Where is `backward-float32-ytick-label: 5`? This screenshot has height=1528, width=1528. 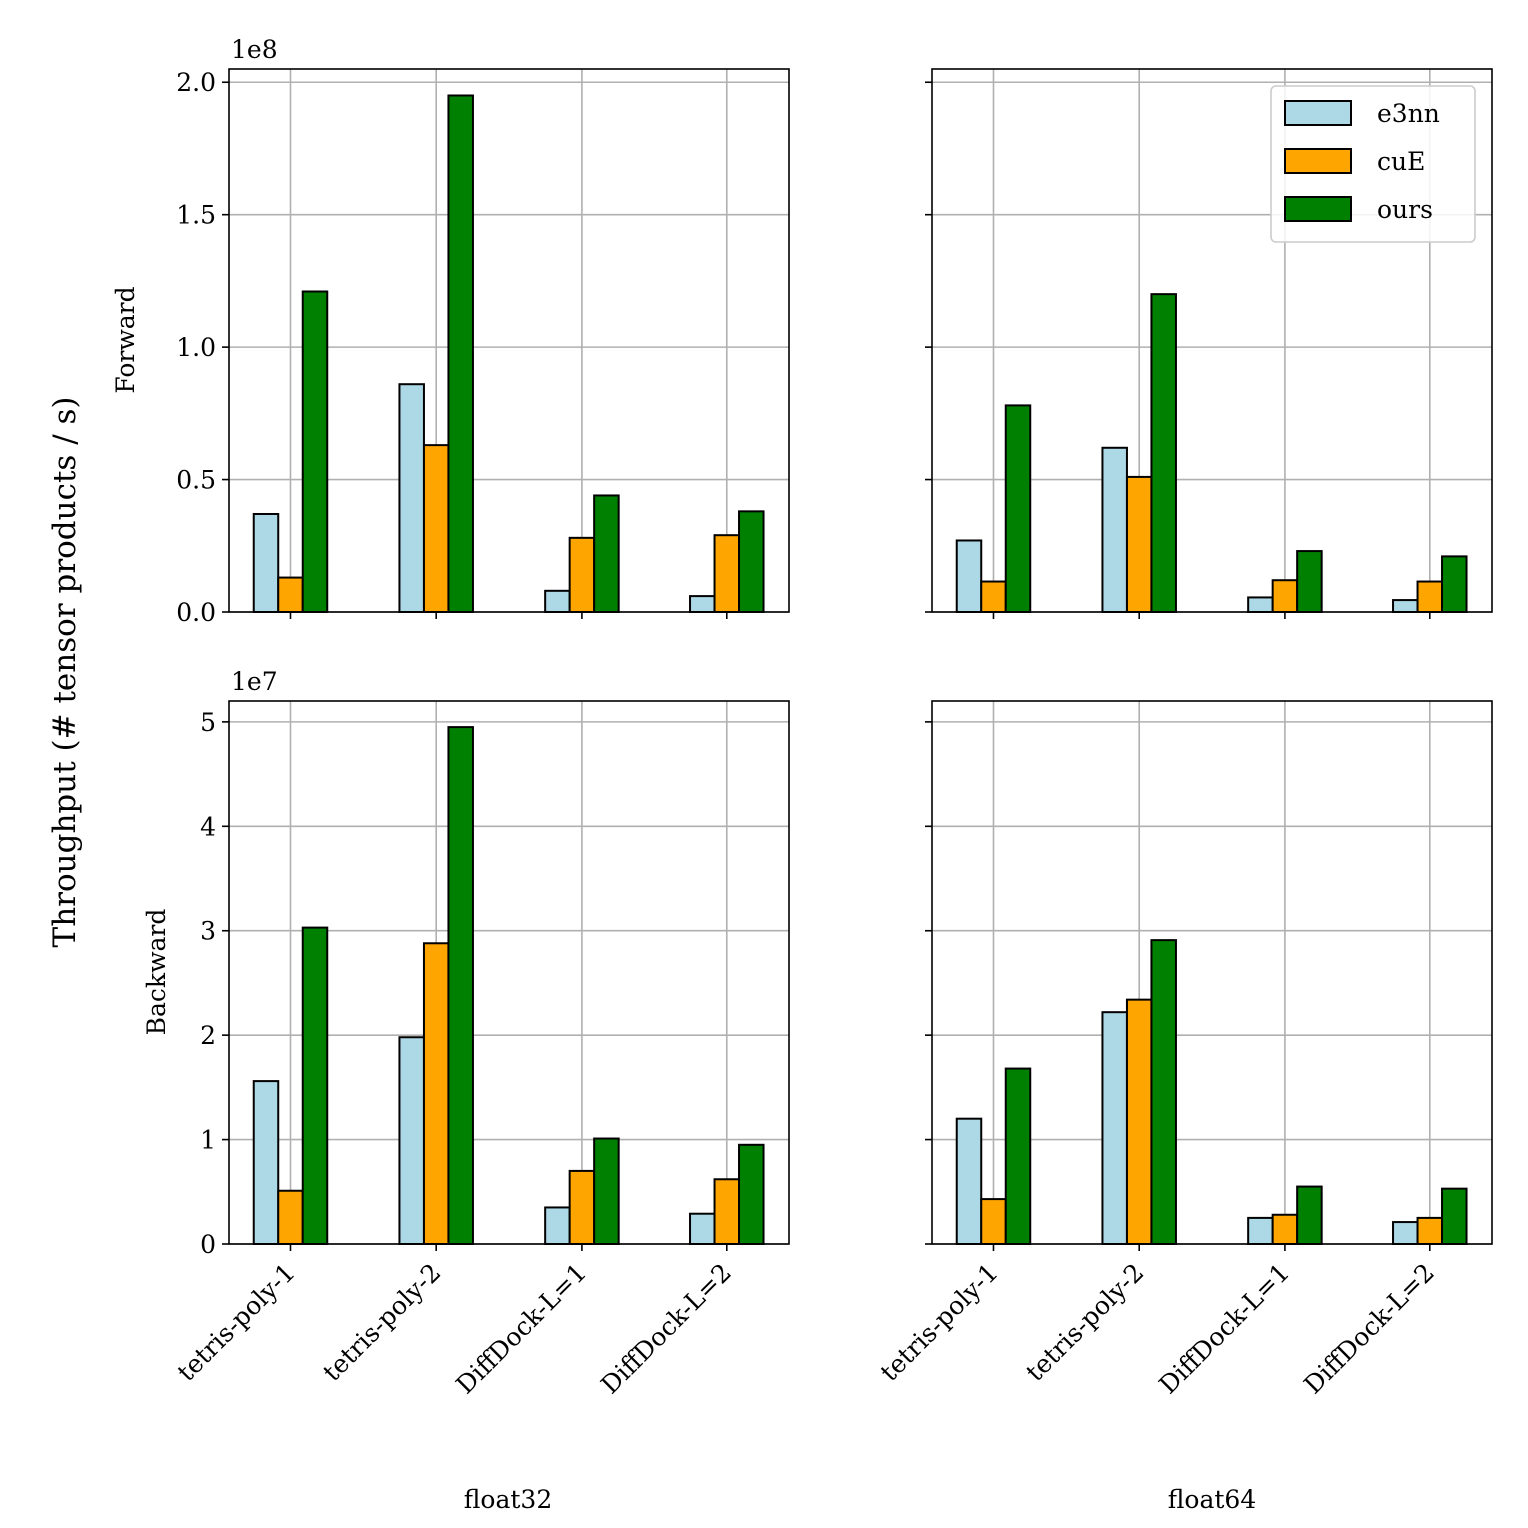 backward-float32-ytick-label: 5 is located at coordinates (208, 722).